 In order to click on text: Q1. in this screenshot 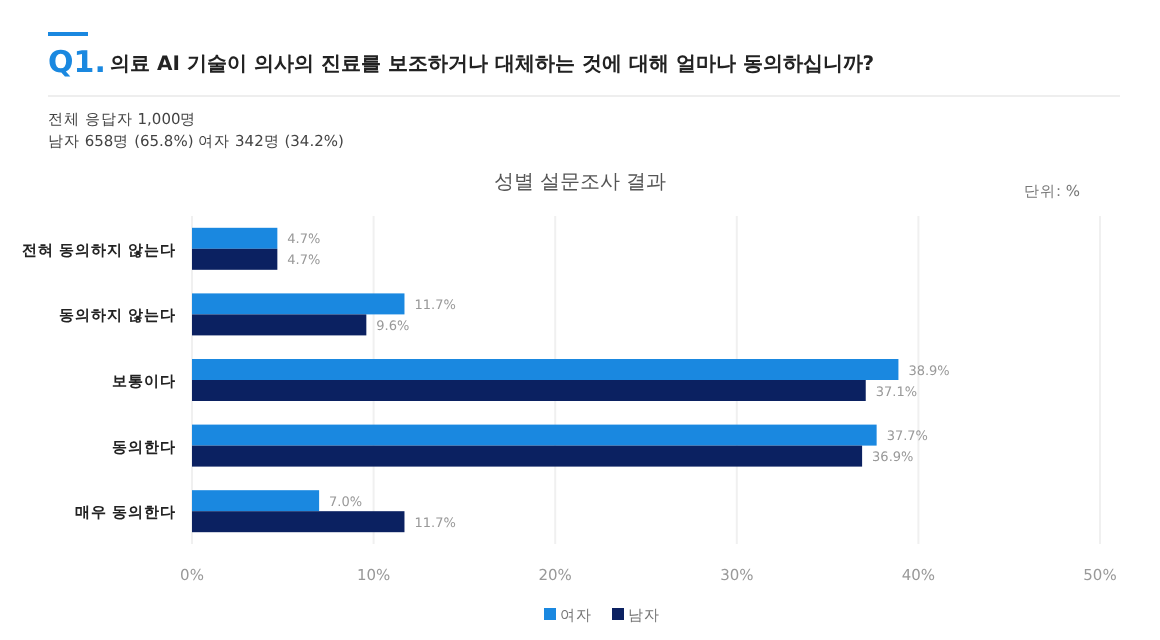, I will do `click(77, 62)`.